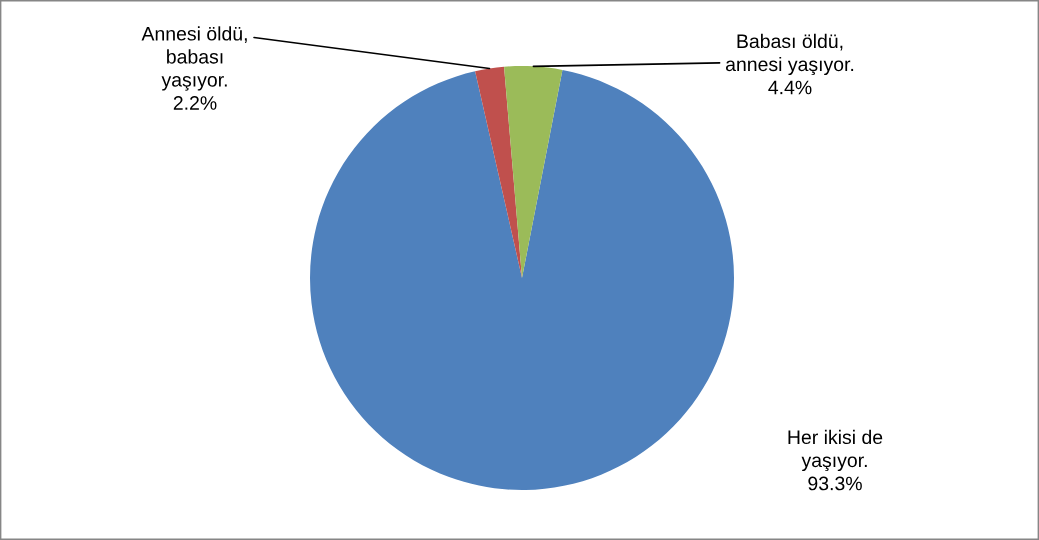 This screenshot has width=1039, height=540. Describe the element at coordinates (790, 87) in the screenshot. I see `data-label: 4.4%` at that location.